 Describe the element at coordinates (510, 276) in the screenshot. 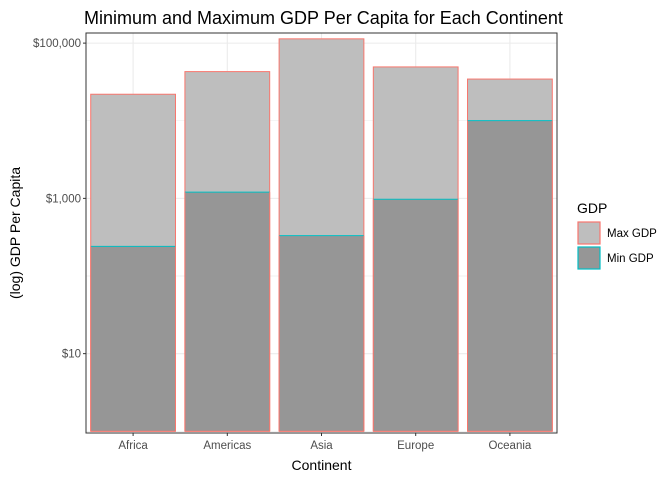

I see `min-gdp-bar-oceania` at that location.